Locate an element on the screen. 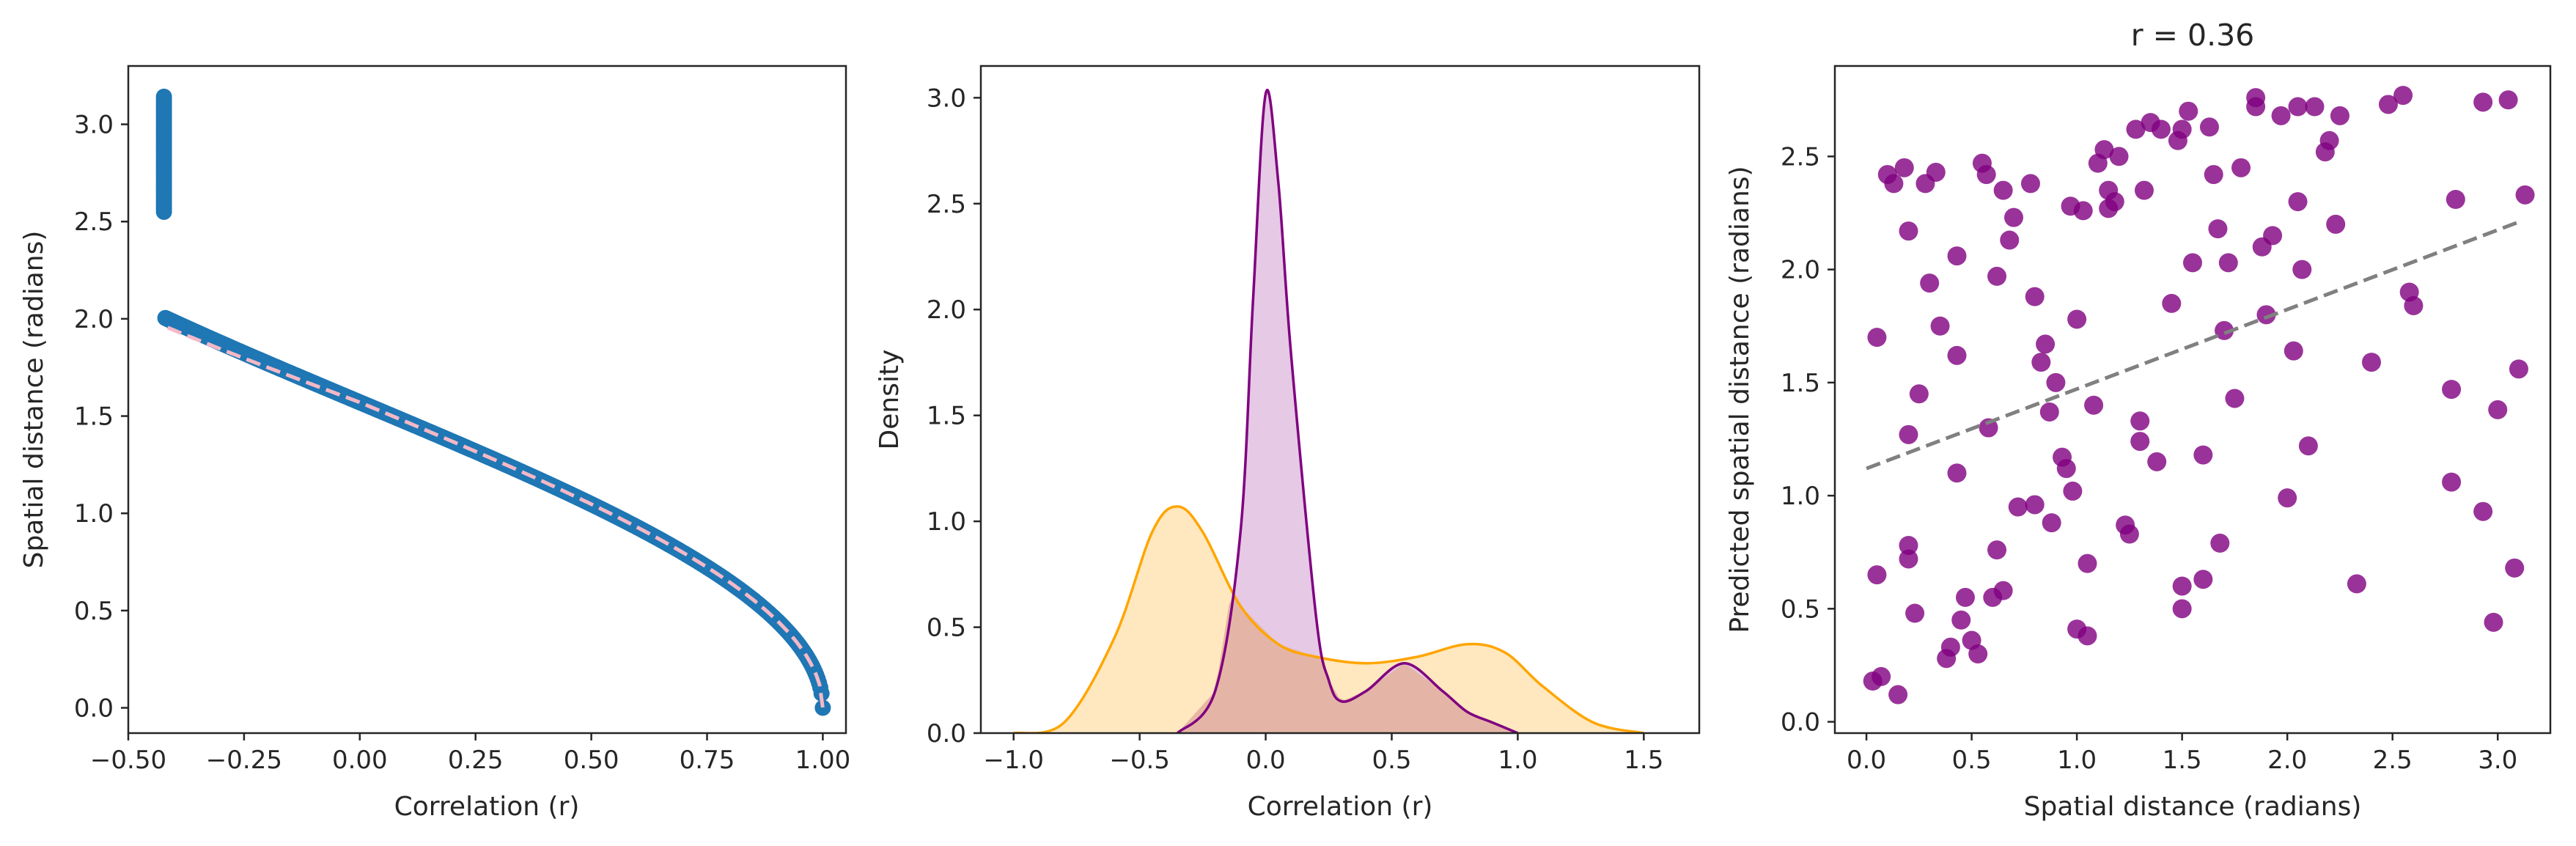 The width and height of the screenshot is (2576, 846). orange-density-area is located at coordinates (1328, 620).